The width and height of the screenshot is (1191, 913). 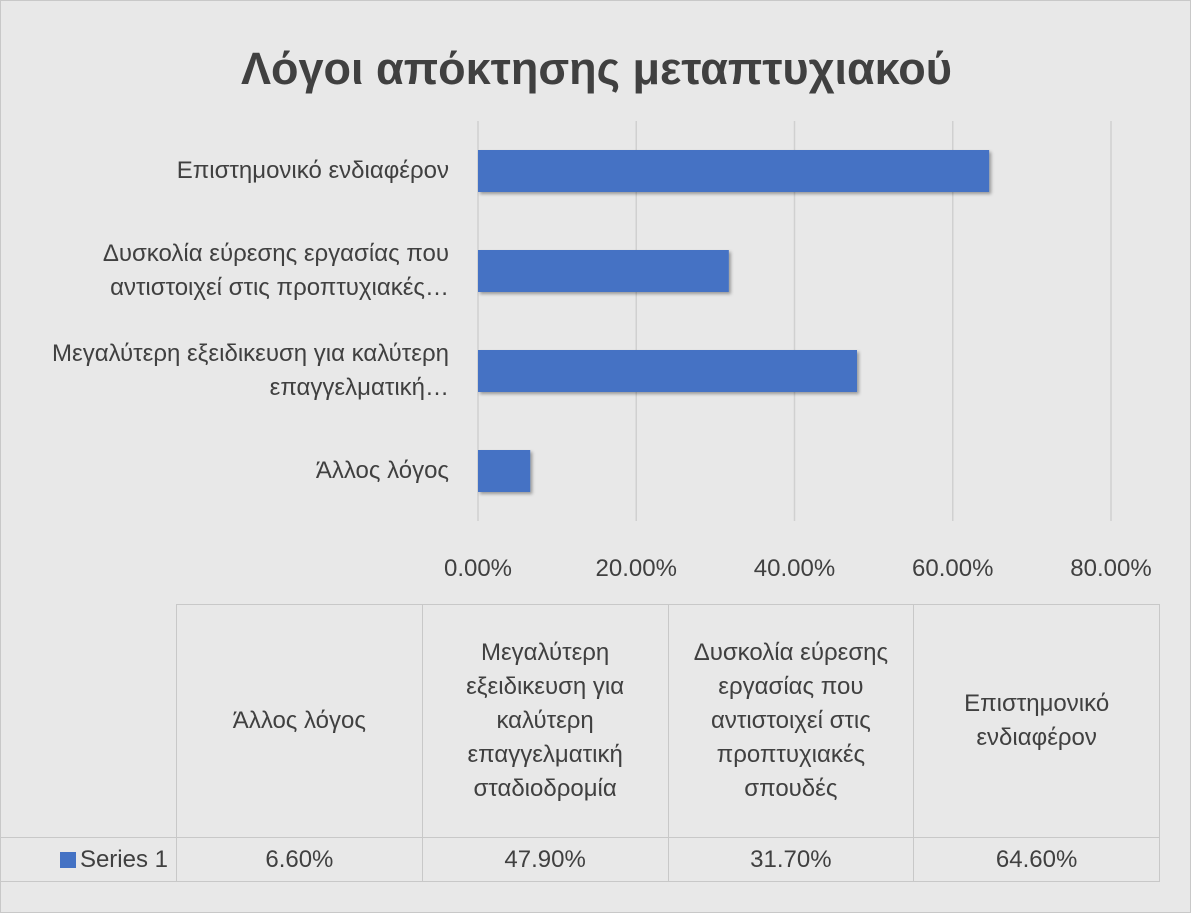 What do you see at coordinates (545, 859) in the screenshot?
I see `table-value-cell: 47.90%` at bounding box center [545, 859].